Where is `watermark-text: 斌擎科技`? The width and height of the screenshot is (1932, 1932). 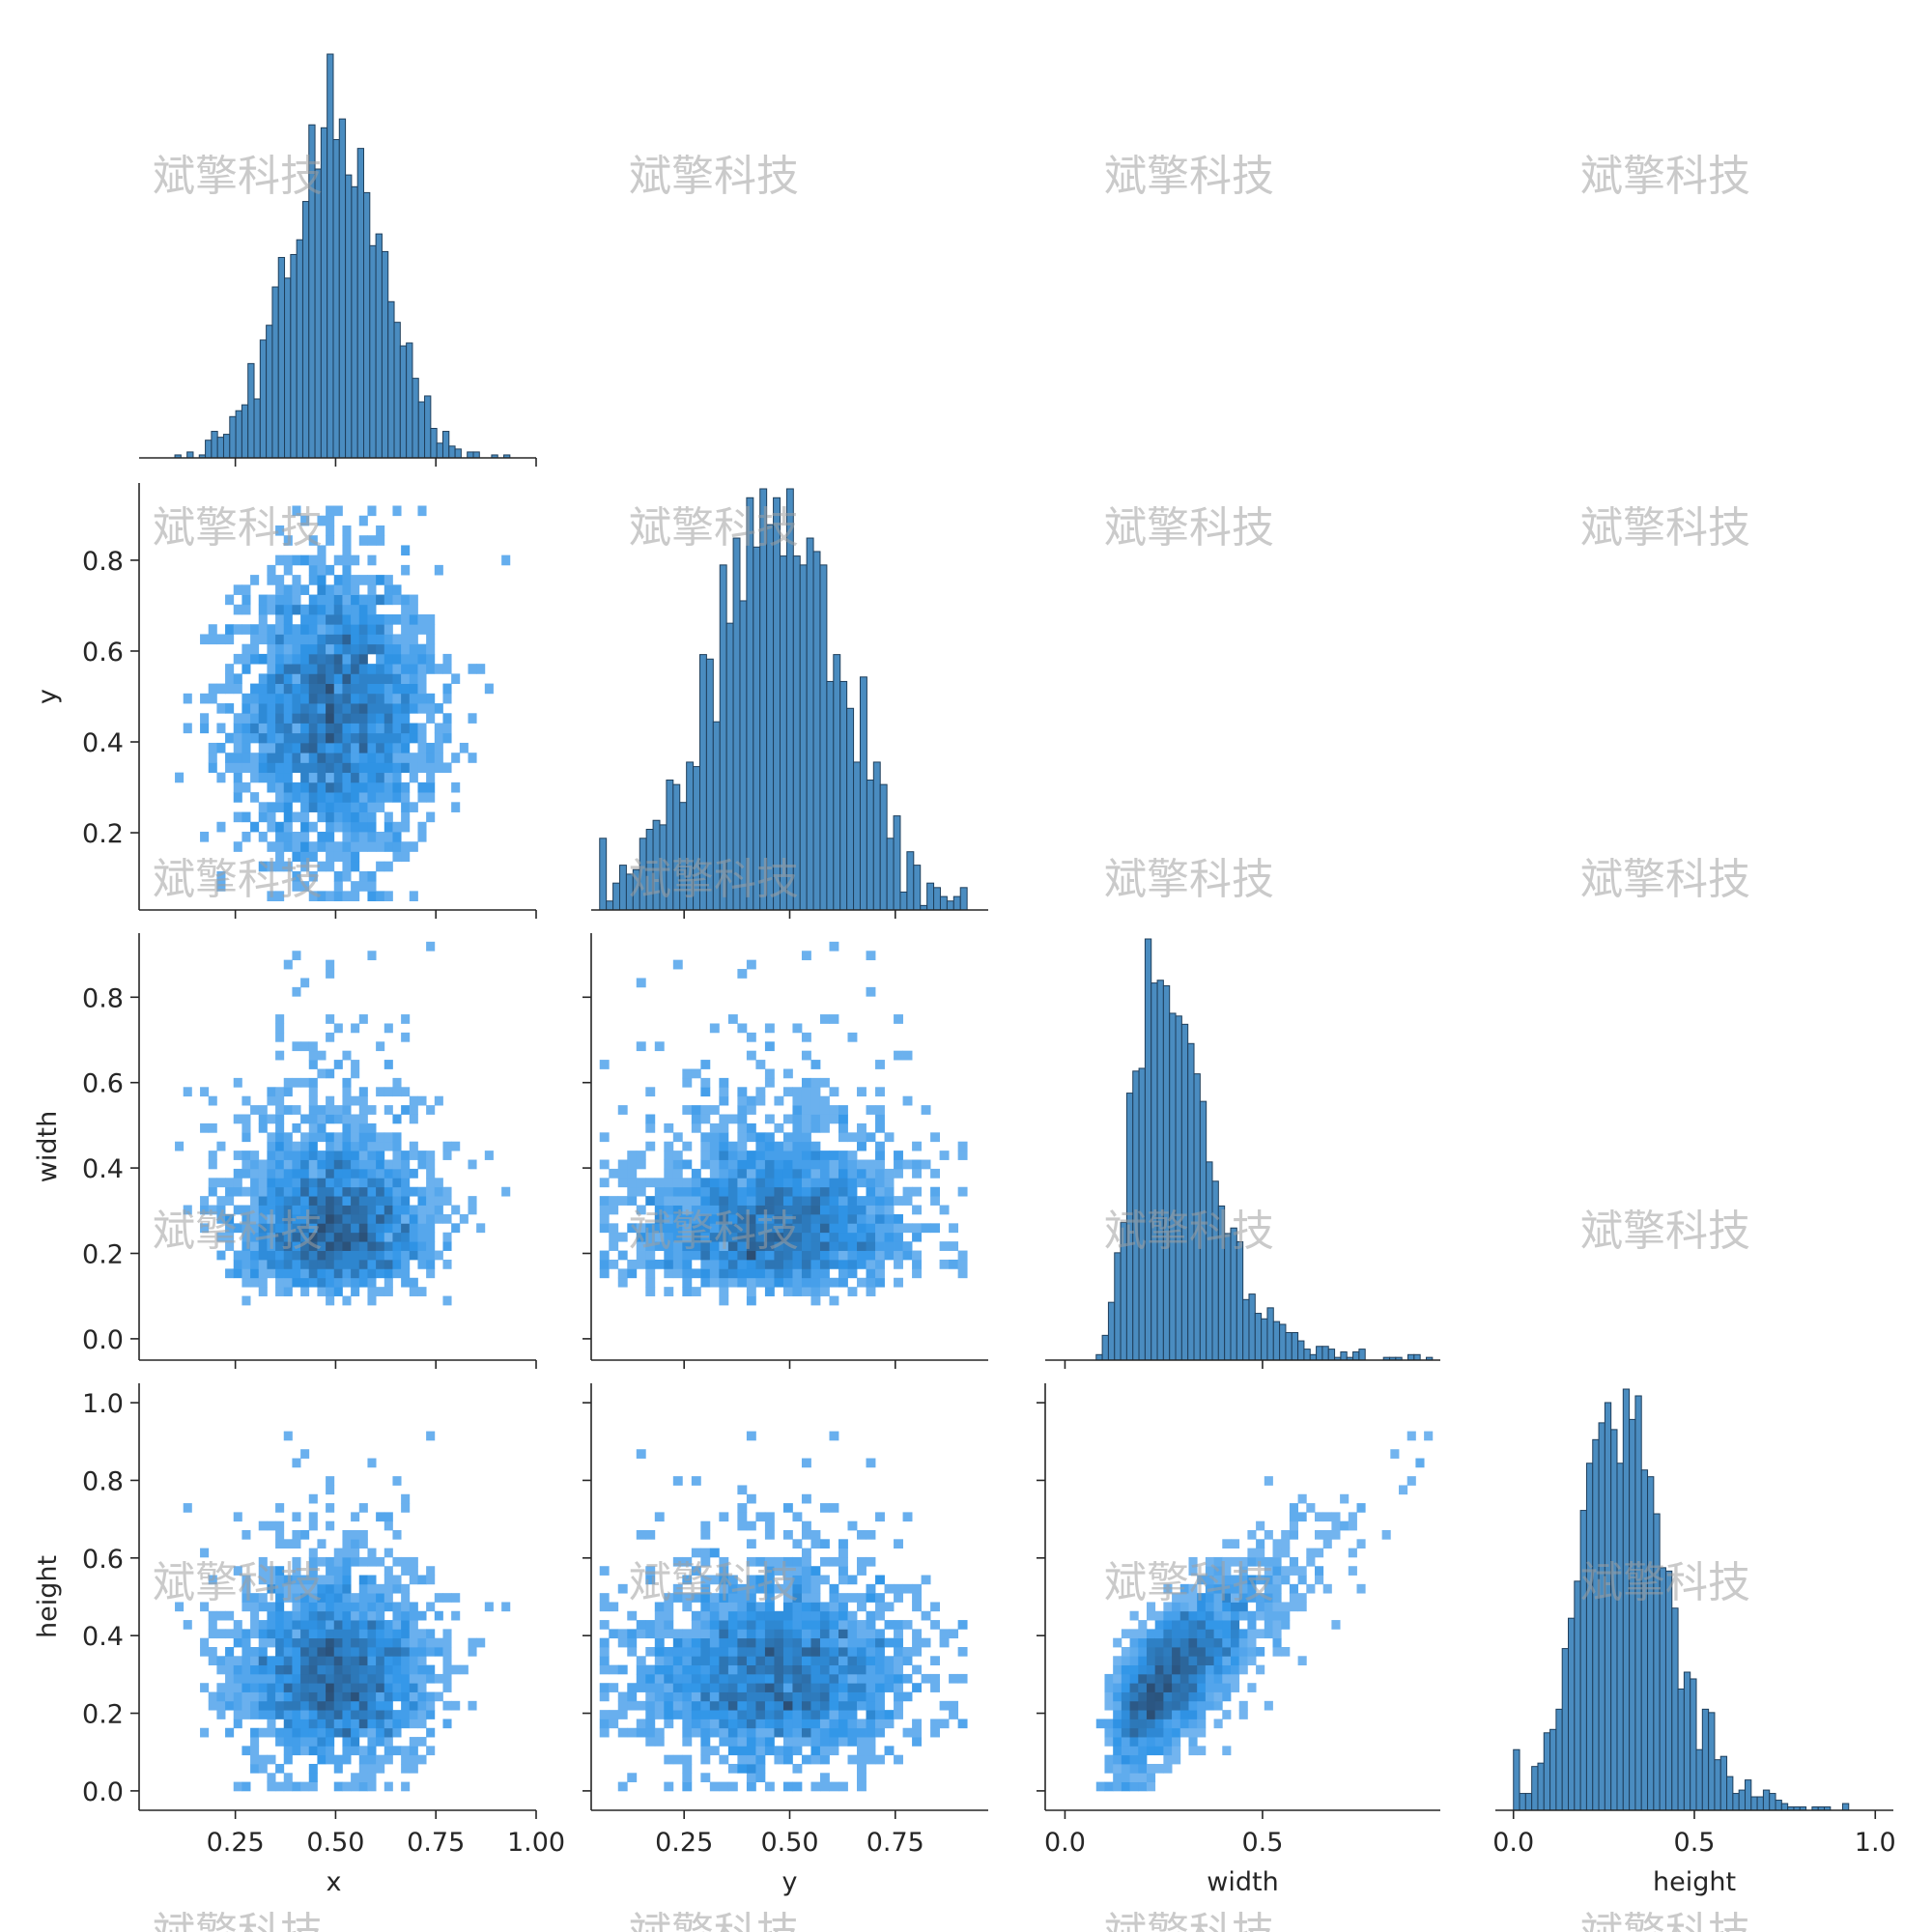
watermark-text: 斌擎科技 is located at coordinates (714, 879).